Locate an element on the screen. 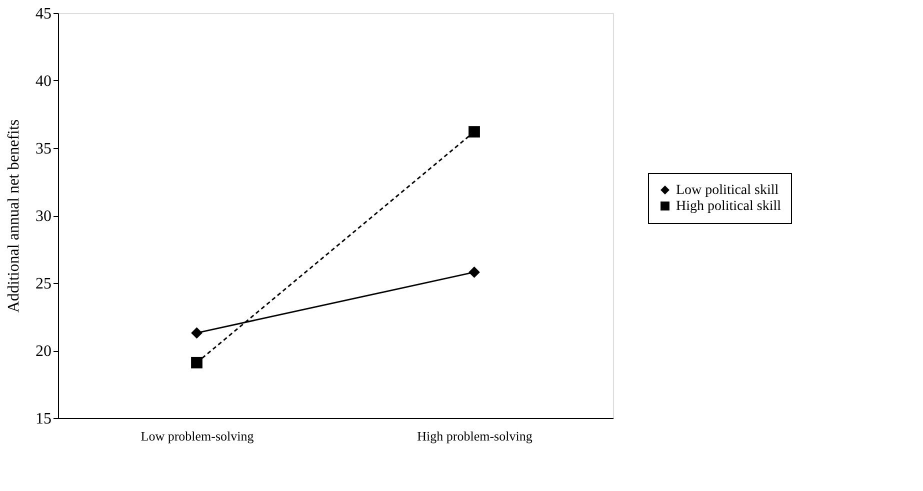 The height and width of the screenshot is (491, 923). y-tick-label: 35 is located at coordinates (44, 149).